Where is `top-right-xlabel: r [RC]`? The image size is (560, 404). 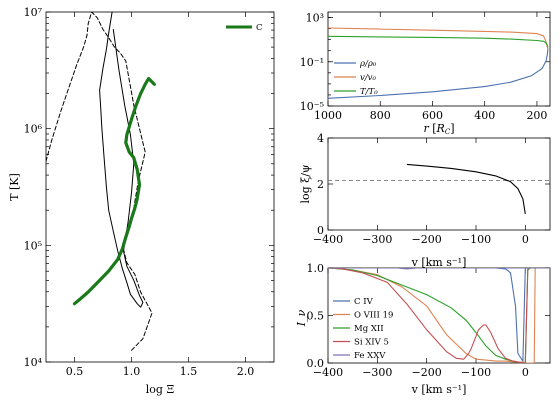 top-right-xlabel: r [RC] is located at coordinates (438, 129).